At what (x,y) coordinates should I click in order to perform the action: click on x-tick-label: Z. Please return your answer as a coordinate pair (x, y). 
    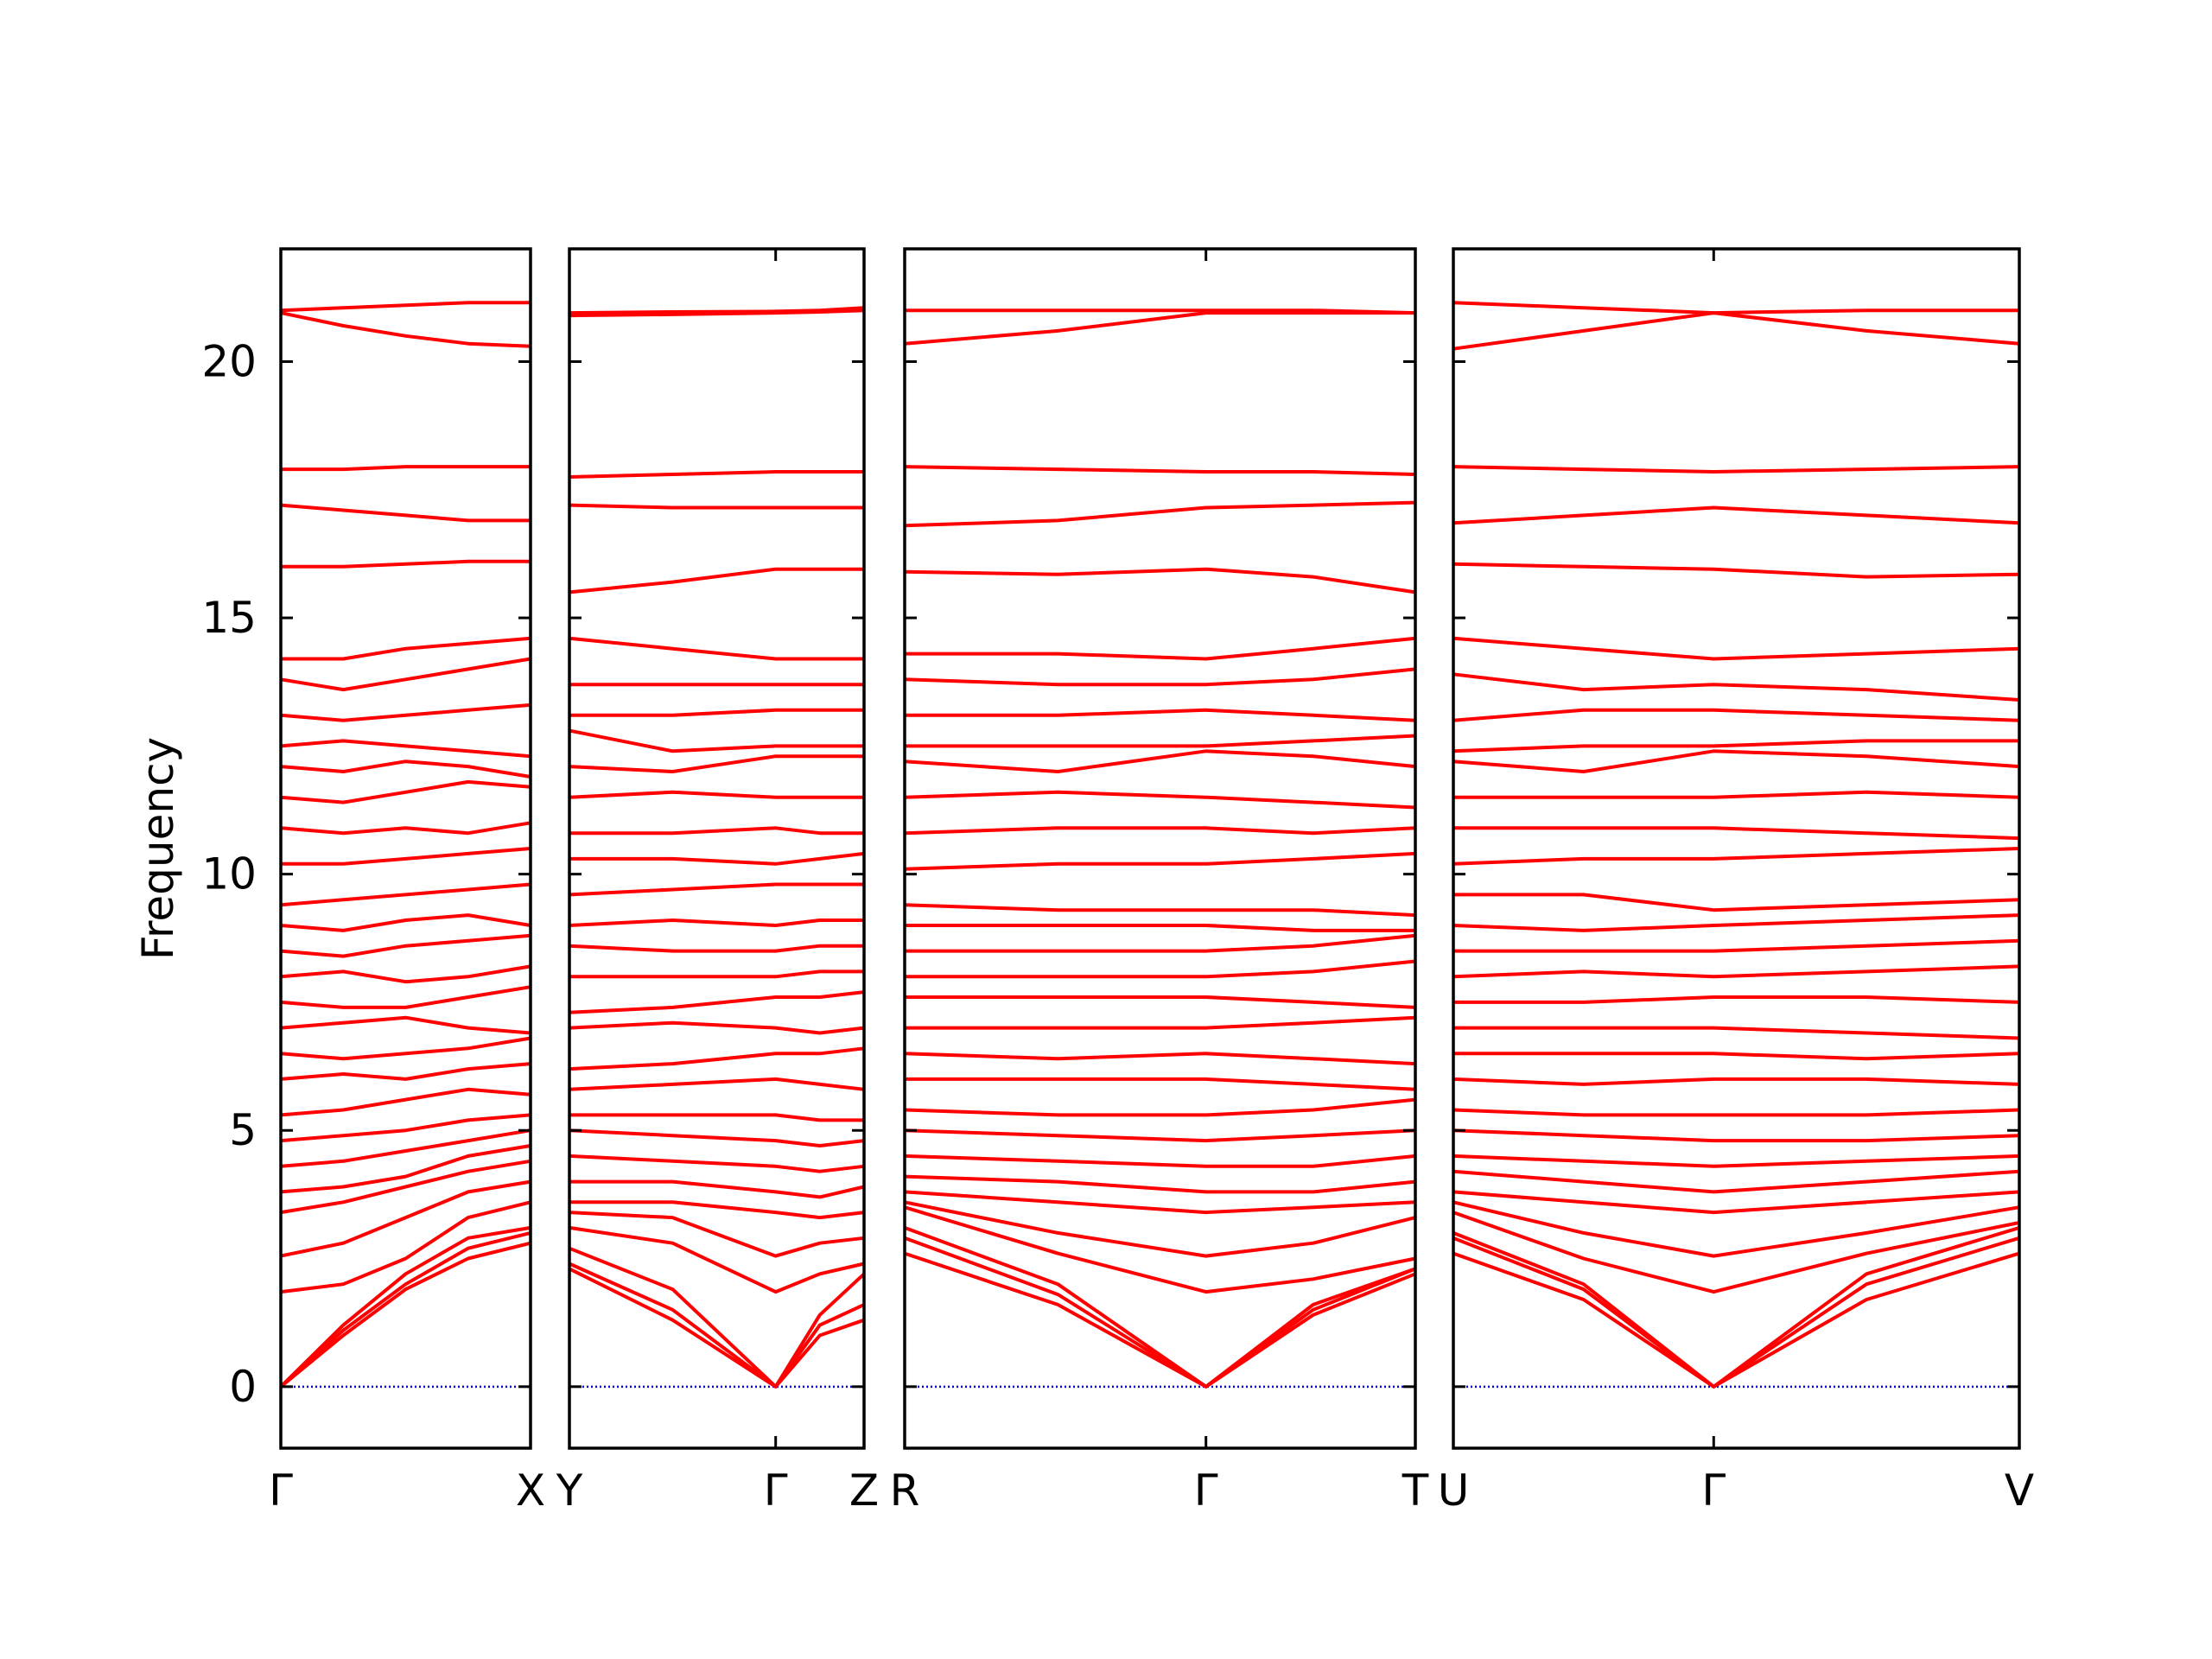
    Looking at the image, I should click on (864, 1490).